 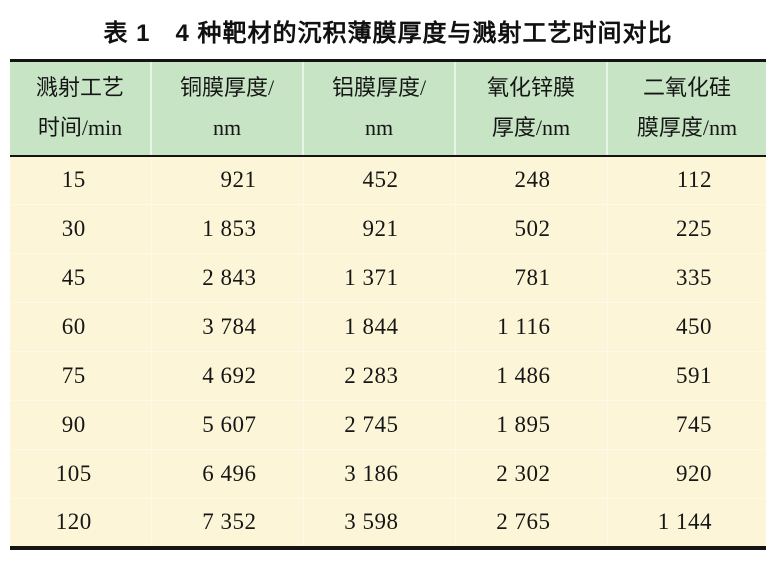 What do you see at coordinates (81, 278) in the screenshot?
I see `cell-time: 45` at bounding box center [81, 278].